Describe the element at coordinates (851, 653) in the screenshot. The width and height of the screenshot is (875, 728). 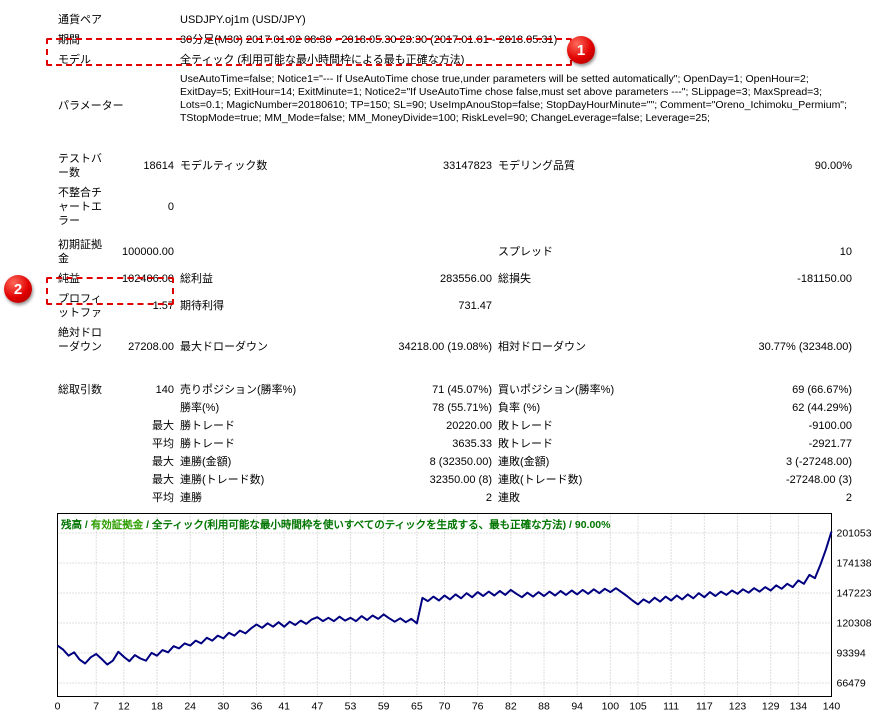
I see `svg-text: 93394` at that location.